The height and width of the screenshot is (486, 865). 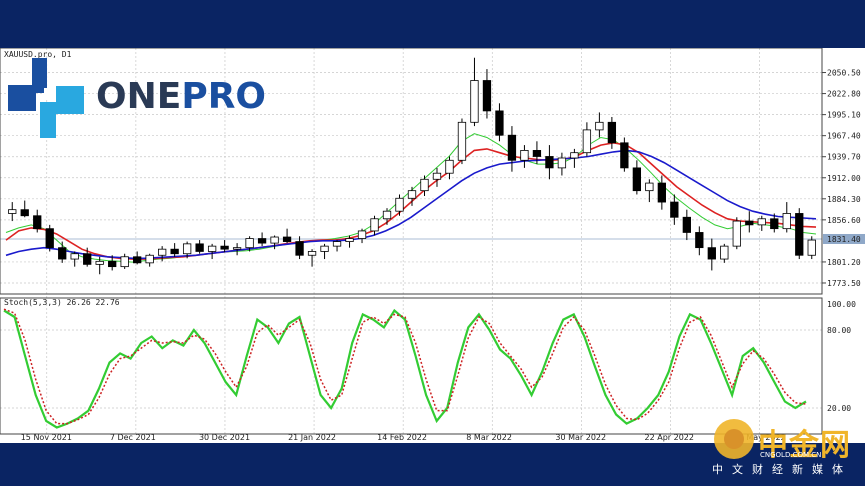 I want to click on instrument-label: XAUUSD.pro, D1, so click(x=38, y=54).